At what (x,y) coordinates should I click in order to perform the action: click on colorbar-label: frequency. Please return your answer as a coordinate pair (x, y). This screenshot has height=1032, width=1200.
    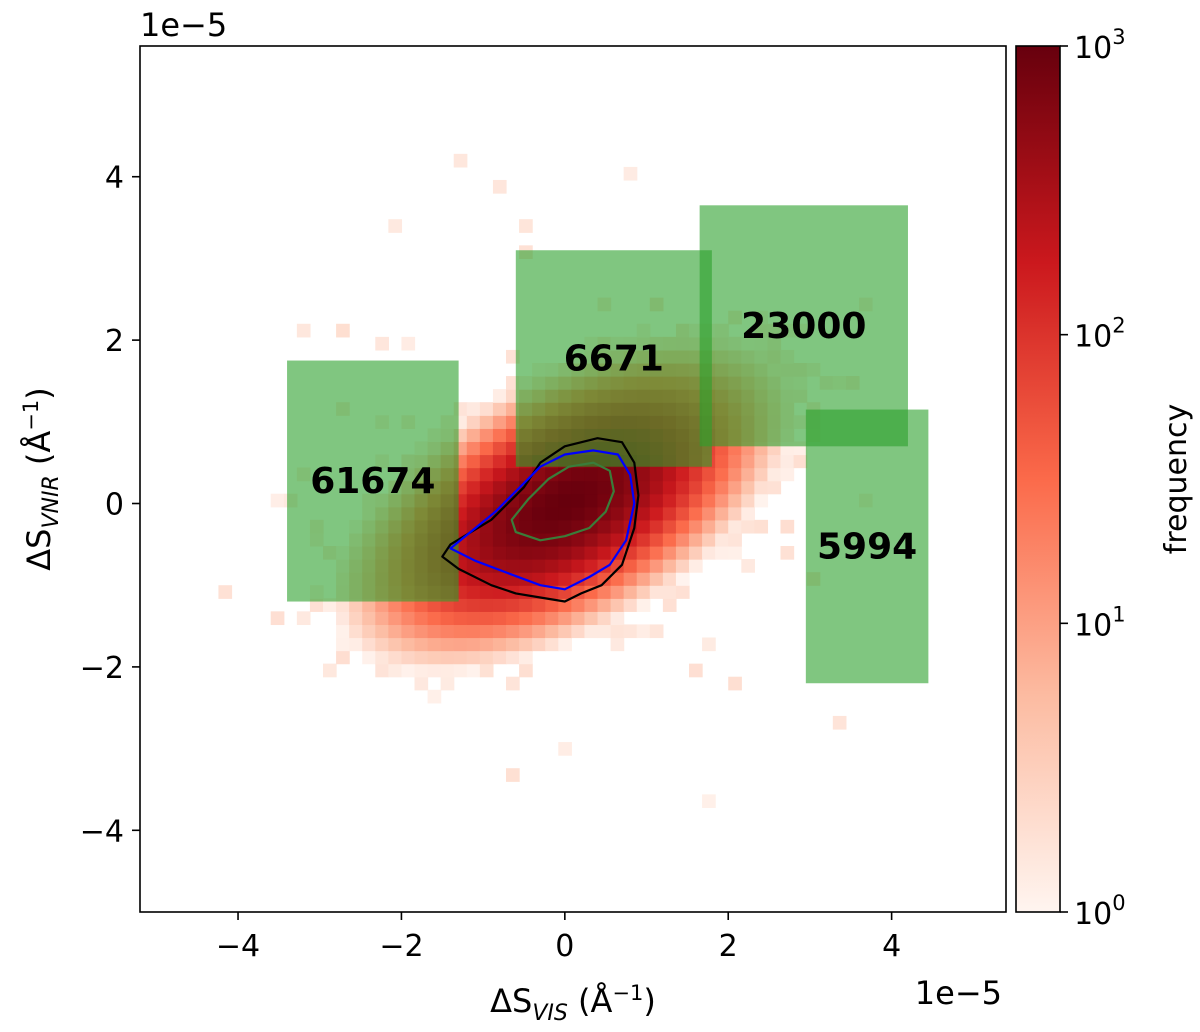
    Looking at the image, I should click on (1176, 479).